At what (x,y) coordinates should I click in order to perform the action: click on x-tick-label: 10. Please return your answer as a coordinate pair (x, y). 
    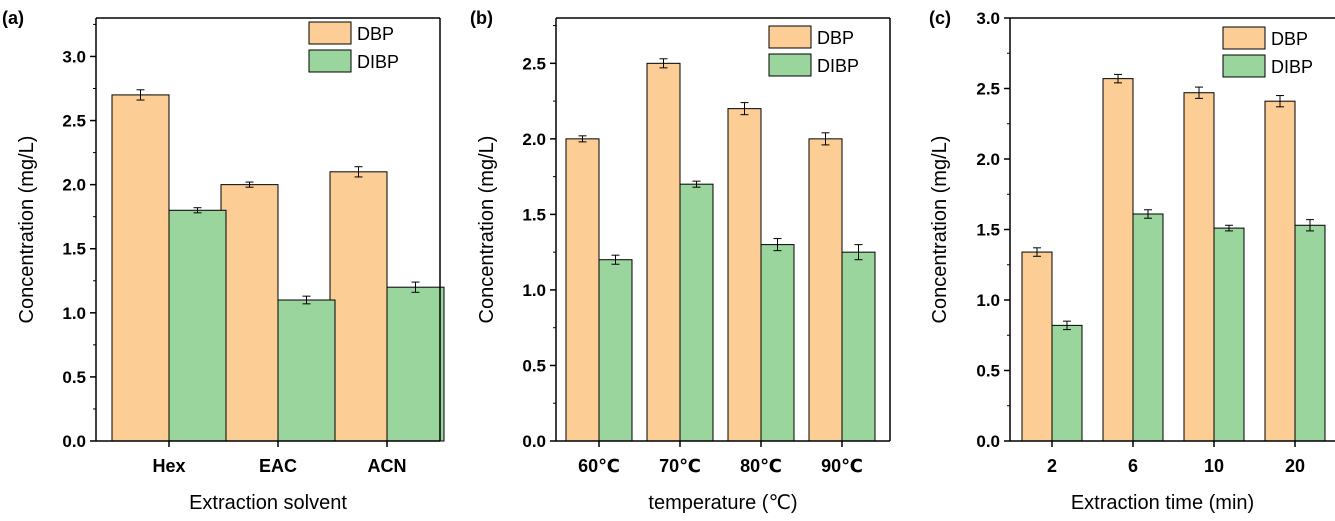
    Looking at the image, I should click on (1214, 466).